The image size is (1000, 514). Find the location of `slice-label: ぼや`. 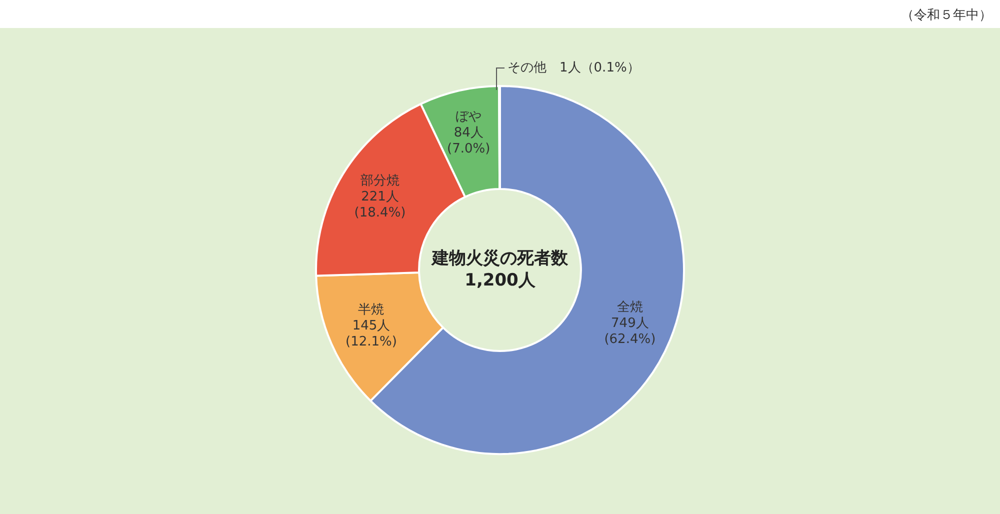

slice-label: ぼや is located at coordinates (469, 116).